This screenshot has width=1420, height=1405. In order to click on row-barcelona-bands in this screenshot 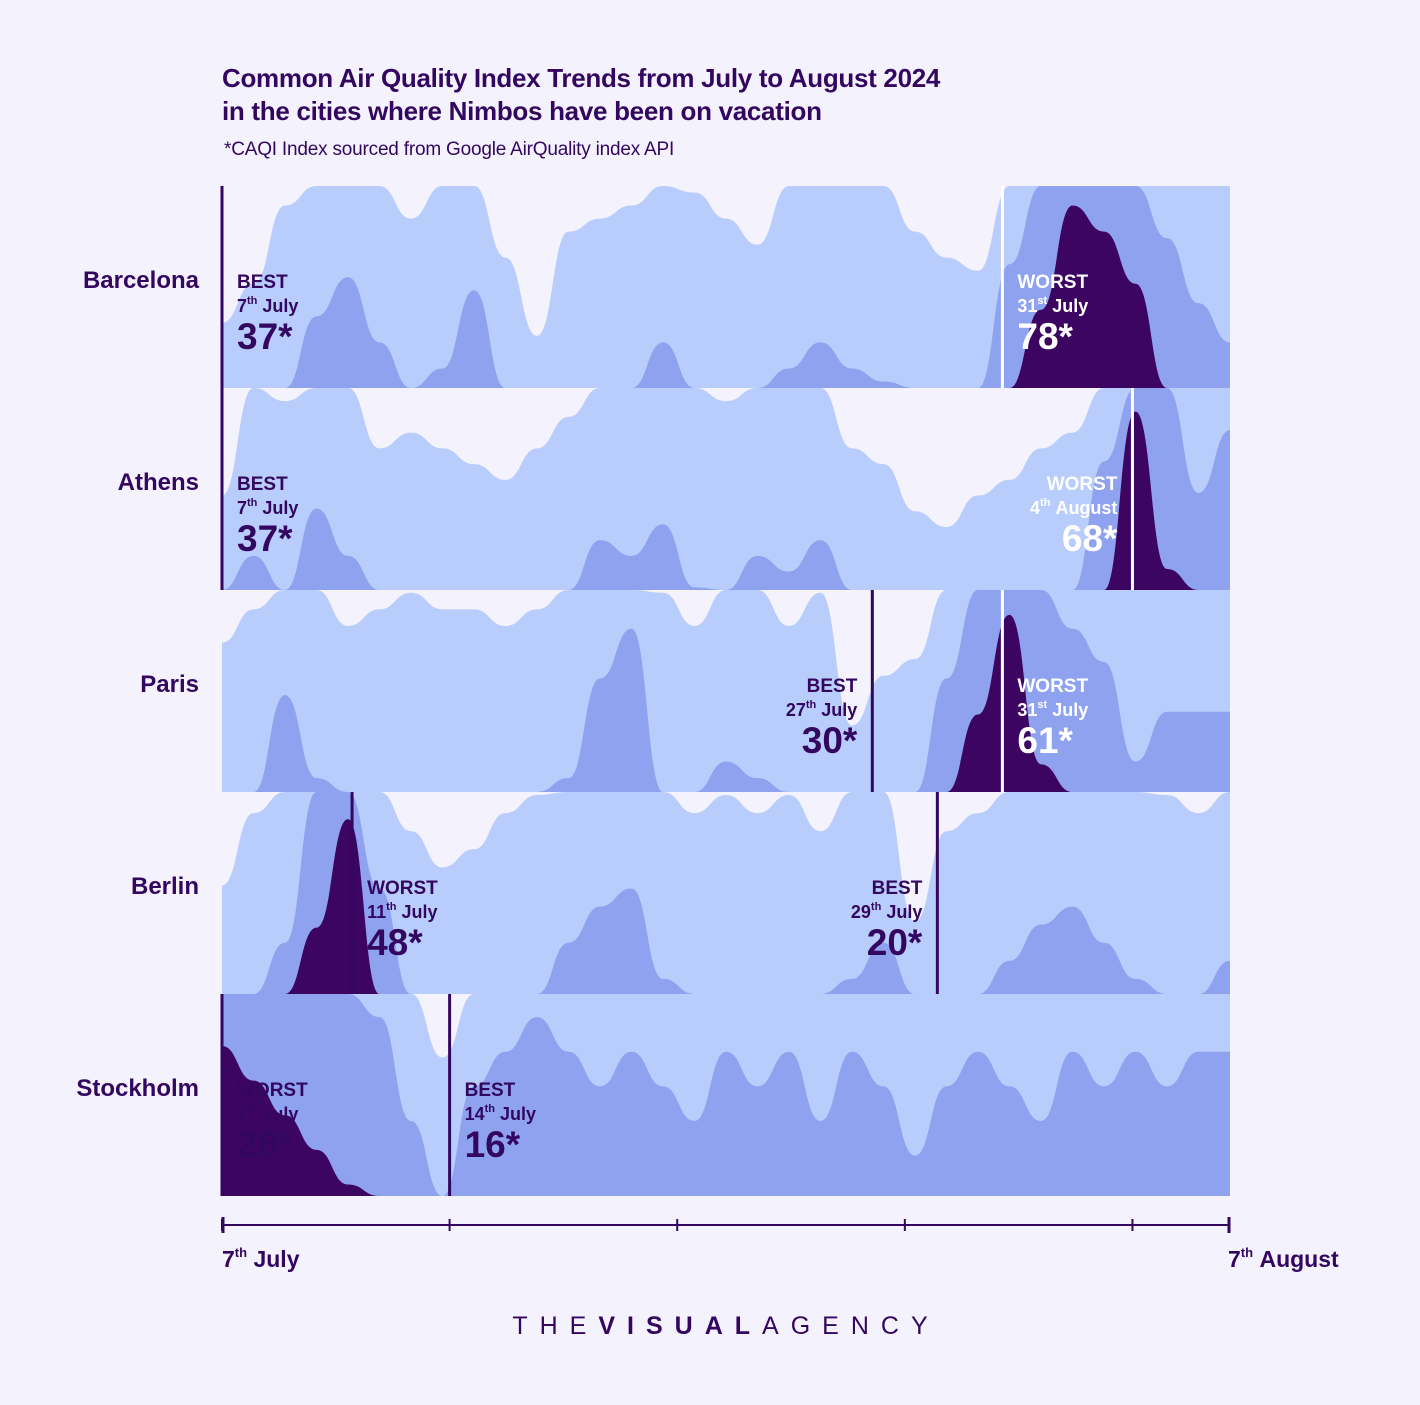, I will do `click(726, 287)`.